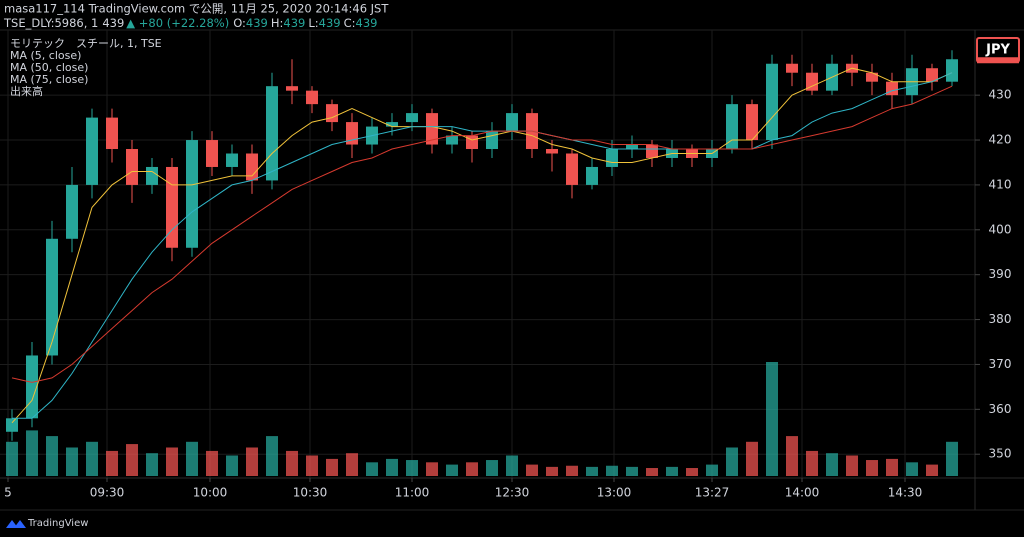  Describe the element at coordinates (1000, 184) in the screenshot. I see `y-tick-label: 410` at that location.